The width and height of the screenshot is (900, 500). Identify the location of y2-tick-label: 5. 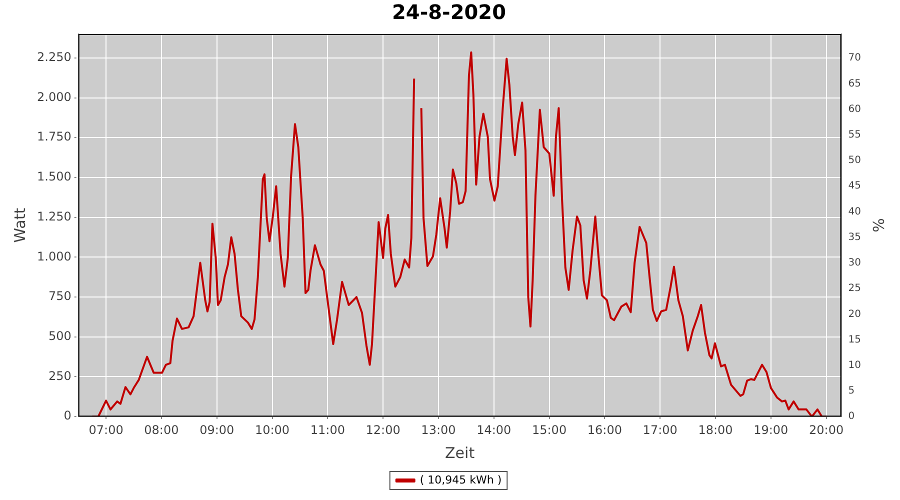
(851, 391).